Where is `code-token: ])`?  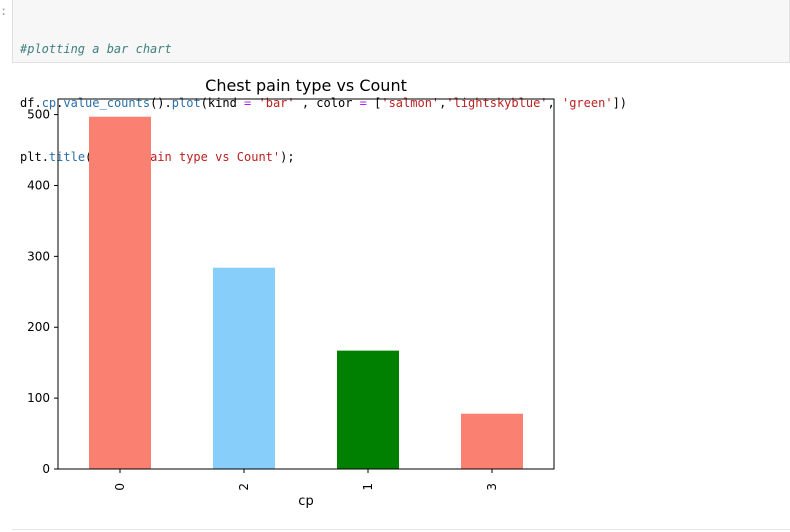 code-token: ]) is located at coordinates (620, 103).